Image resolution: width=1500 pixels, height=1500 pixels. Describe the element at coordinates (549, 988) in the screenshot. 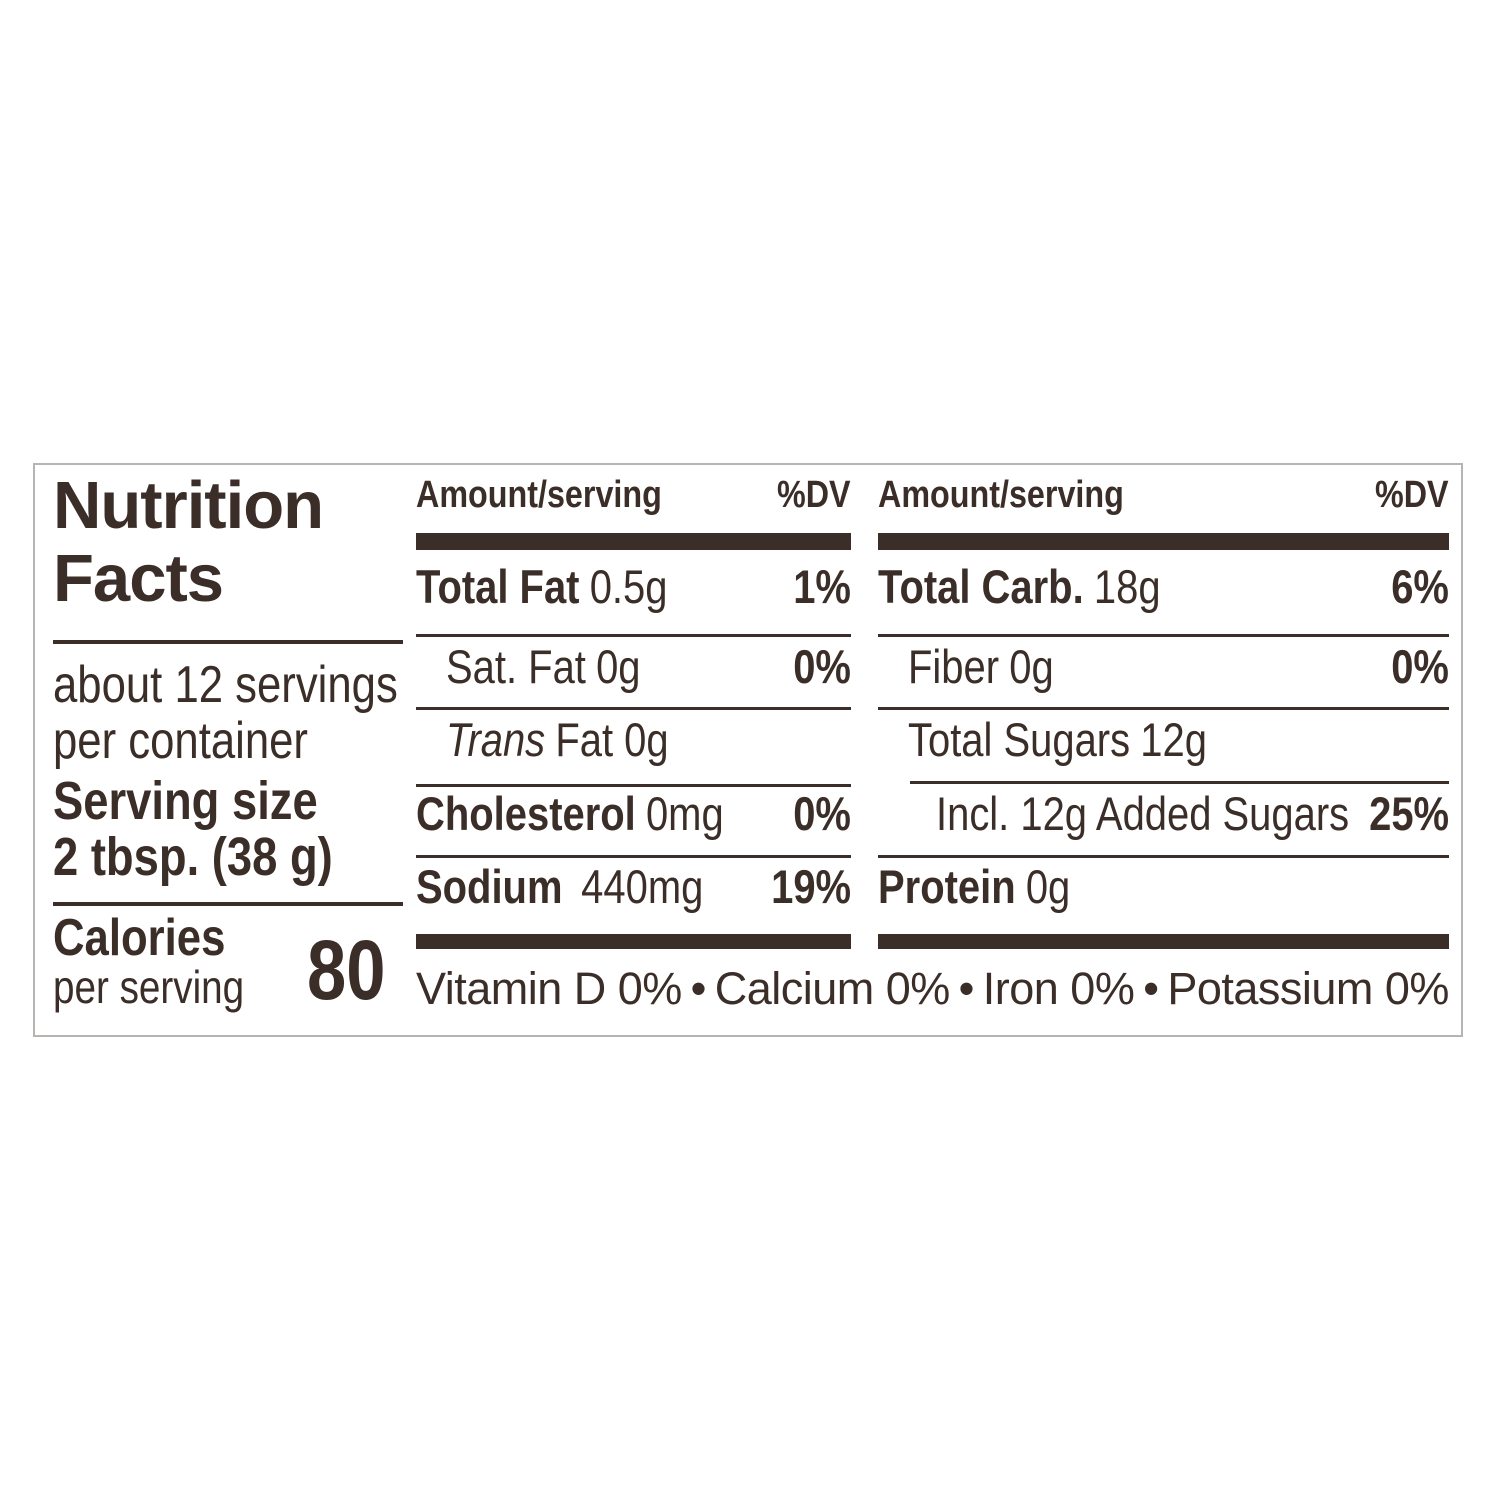

I see `micronutrient-vitamin-d: Vitamin D 0%` at that location.